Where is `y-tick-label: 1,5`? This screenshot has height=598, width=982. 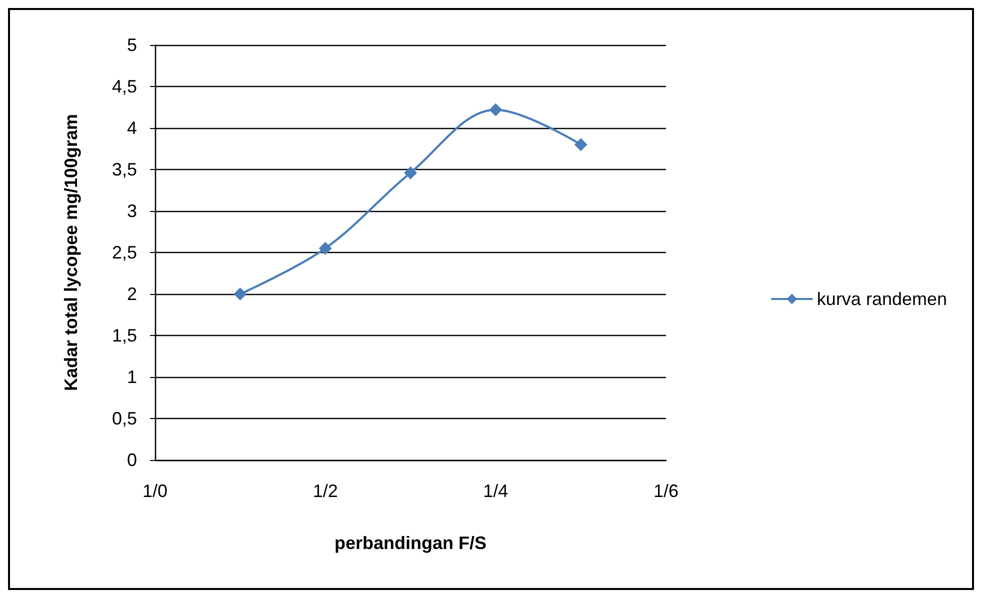 y-tick-label: 1,5 is located at coordinates (124, 336).